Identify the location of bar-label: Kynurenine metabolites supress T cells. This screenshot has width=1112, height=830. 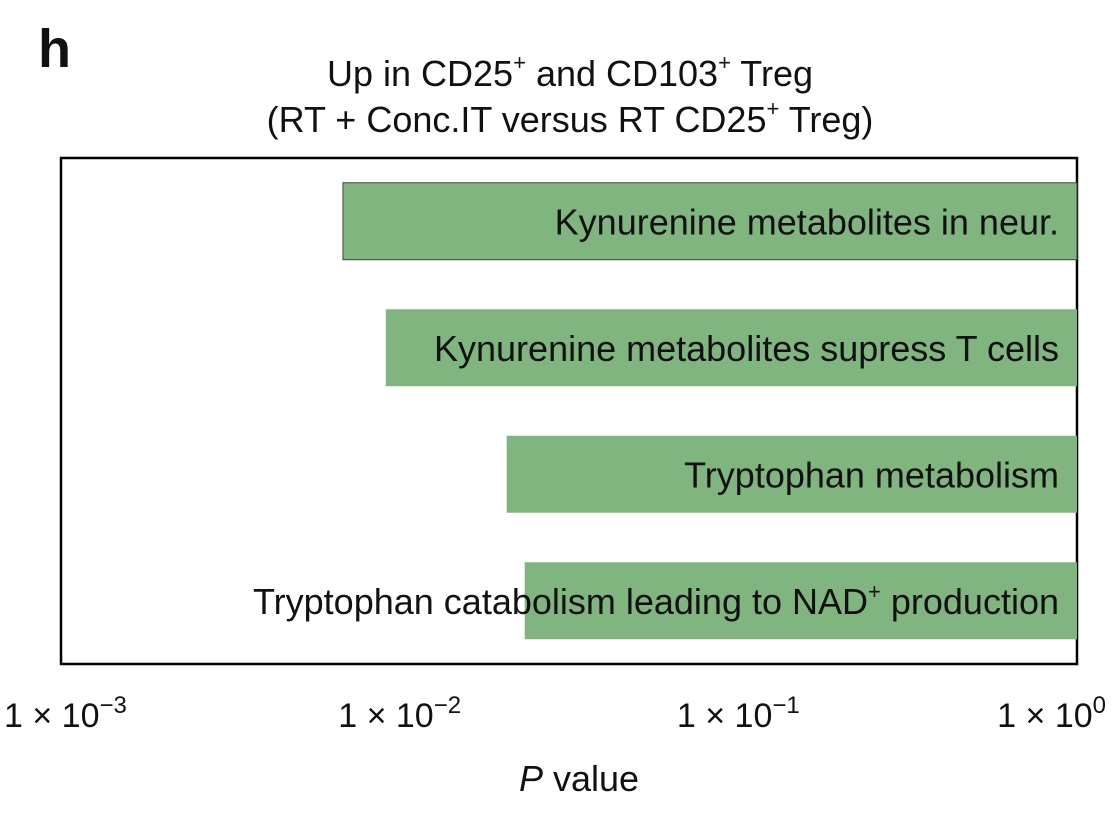
(746, 348).